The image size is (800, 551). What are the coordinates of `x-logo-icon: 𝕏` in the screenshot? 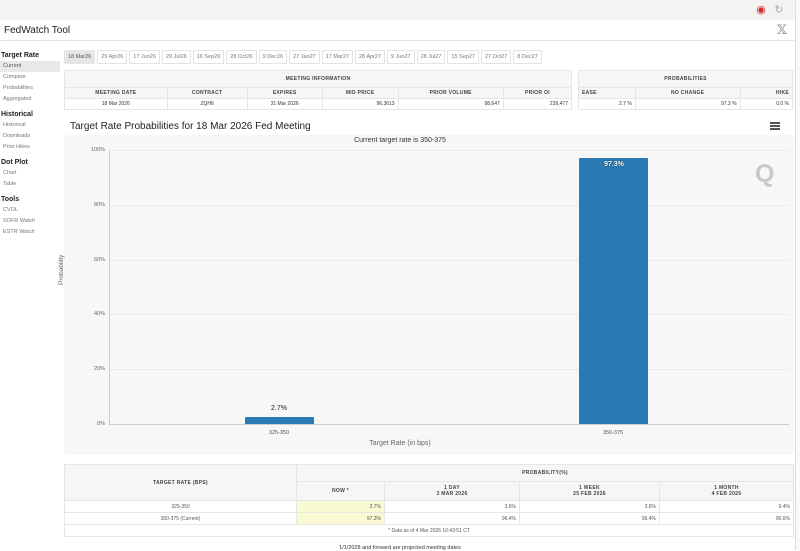 It's located at (781, 30).